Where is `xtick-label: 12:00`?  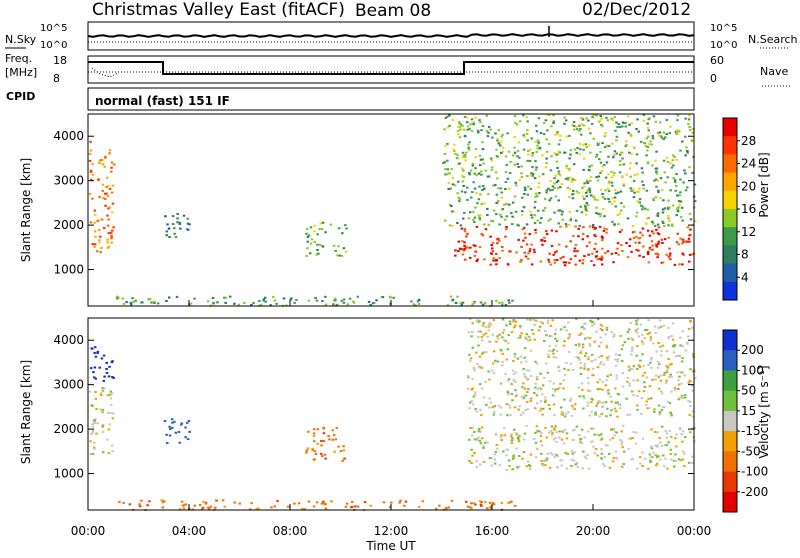 xtick-label: 12:00 is located at coordinates (391, 531).